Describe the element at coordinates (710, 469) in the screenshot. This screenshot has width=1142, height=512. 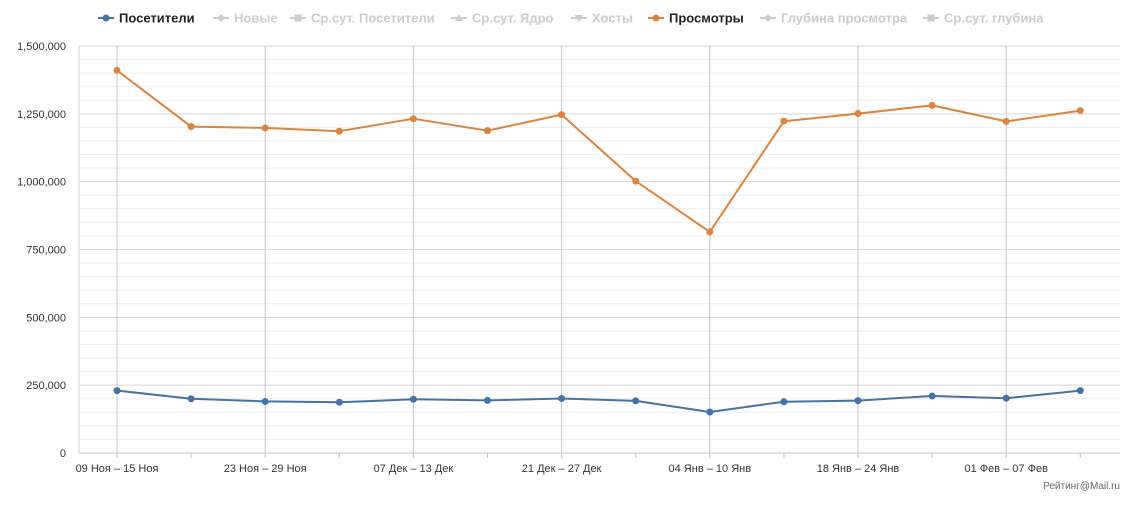
I see `x-tick-label: 04 Янв – 10 Янв` at that location.